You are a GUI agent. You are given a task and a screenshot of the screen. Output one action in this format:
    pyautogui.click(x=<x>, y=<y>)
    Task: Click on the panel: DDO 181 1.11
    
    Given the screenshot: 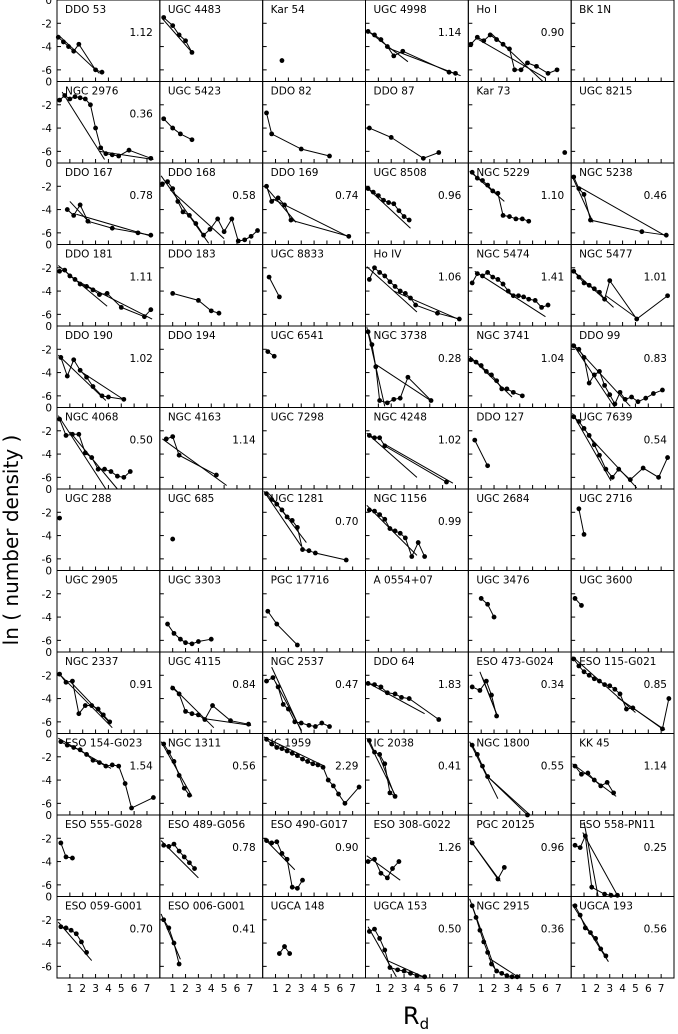 What is the action you would take?
    pyautogui.click(x=108, y=285)
    